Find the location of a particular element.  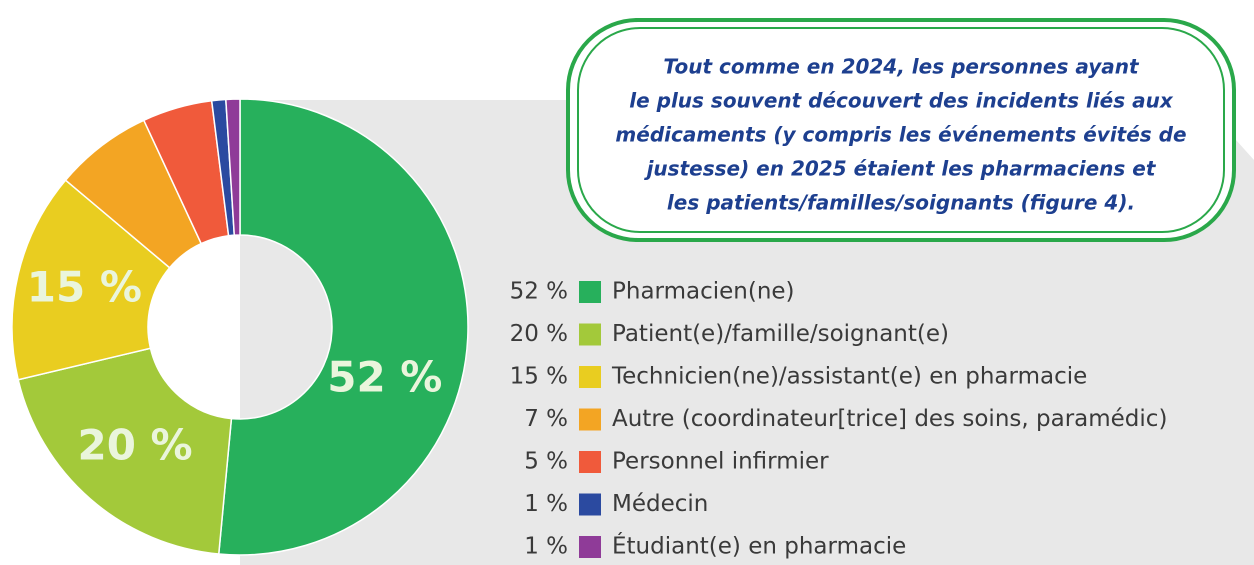

legend-value: 20 % is located at coordinates (539, 334).